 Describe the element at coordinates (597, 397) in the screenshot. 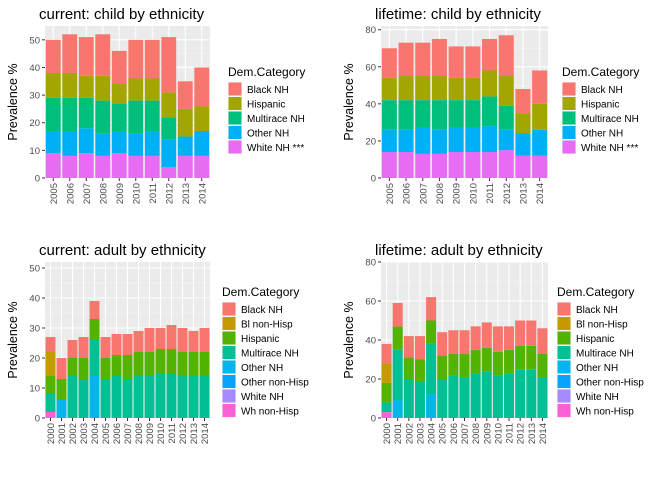

I see `legend-item: White NH` at that location.